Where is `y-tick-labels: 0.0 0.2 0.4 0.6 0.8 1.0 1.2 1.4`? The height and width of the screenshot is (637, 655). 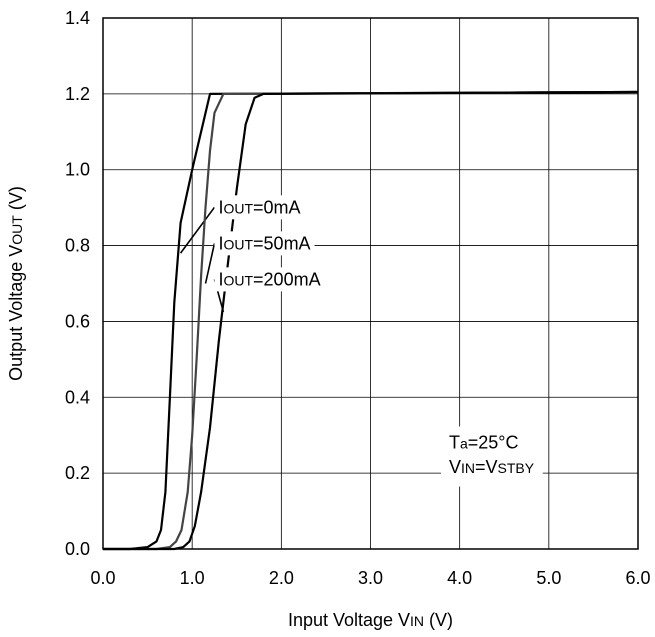
y-tick-labels: 0.0 0.2 0.4 0.6 0.8 1.0 1.2 1.4 is located at coordinates (77, 283).